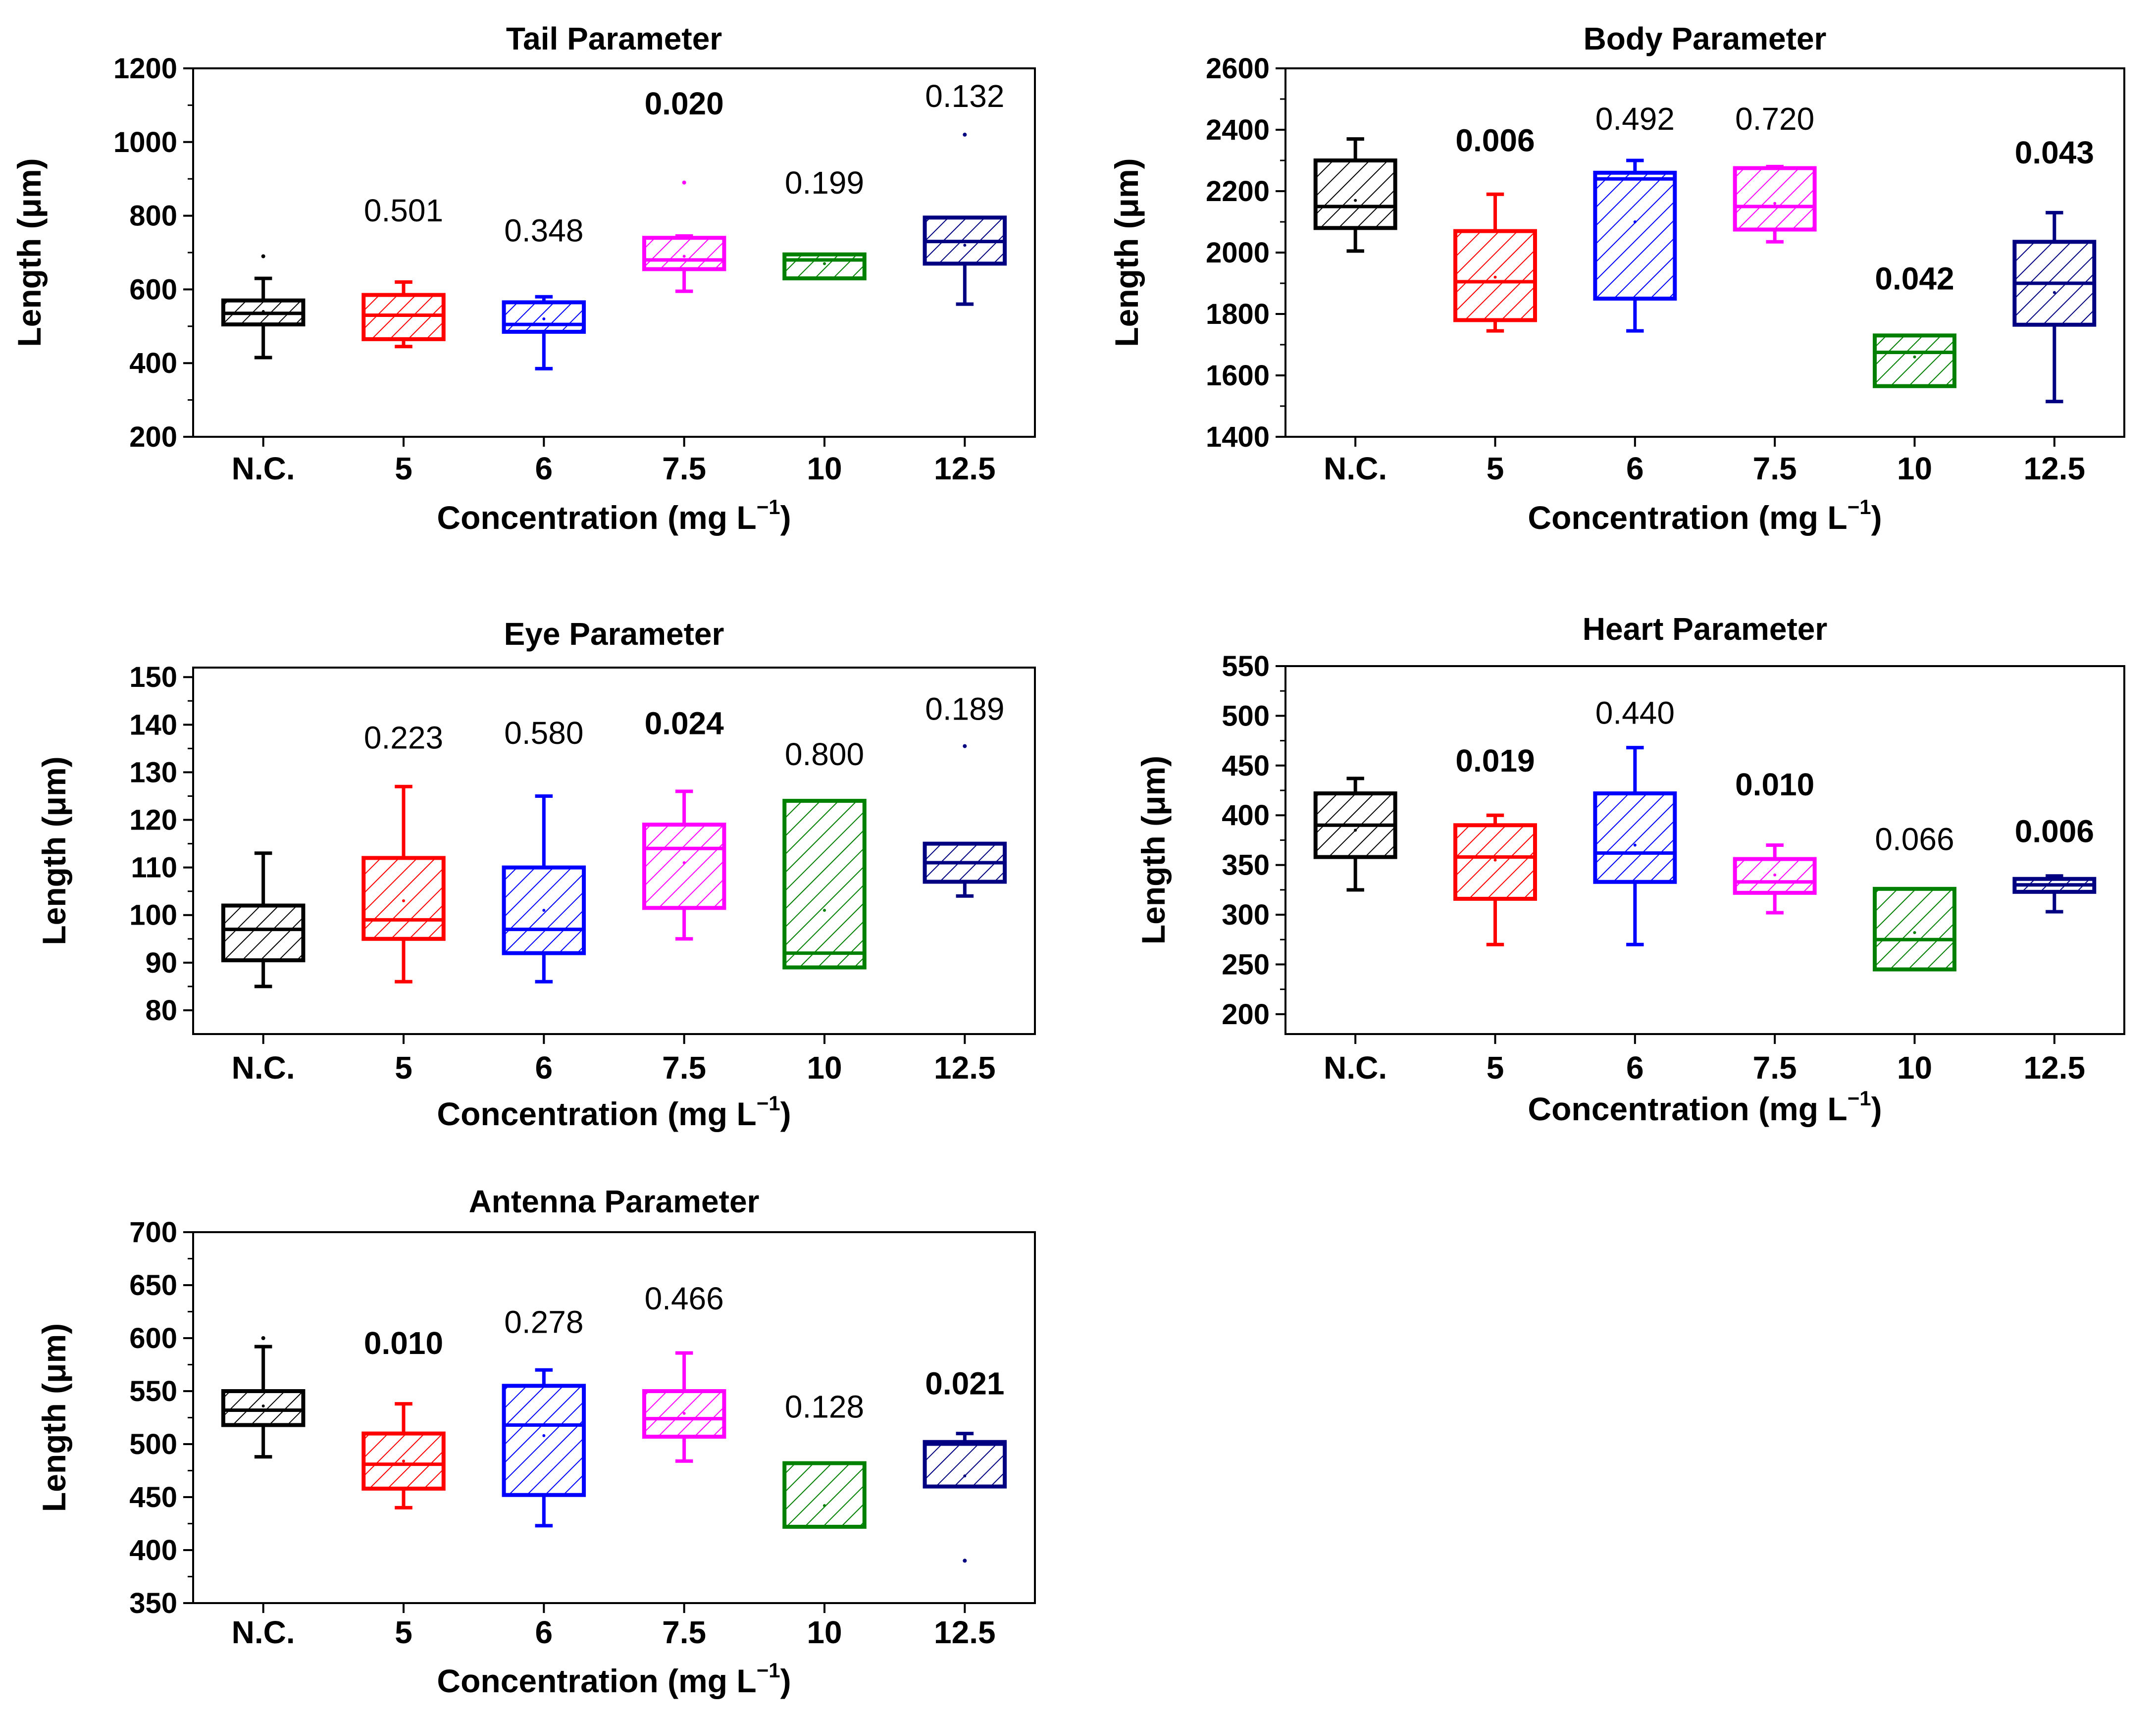 This screenshot has height=1716, width=2156. What do you see at coordinates (1774, 119) in the screenshot?
I see `p-value-label: 0.720` at bounding box center [1774, 119].